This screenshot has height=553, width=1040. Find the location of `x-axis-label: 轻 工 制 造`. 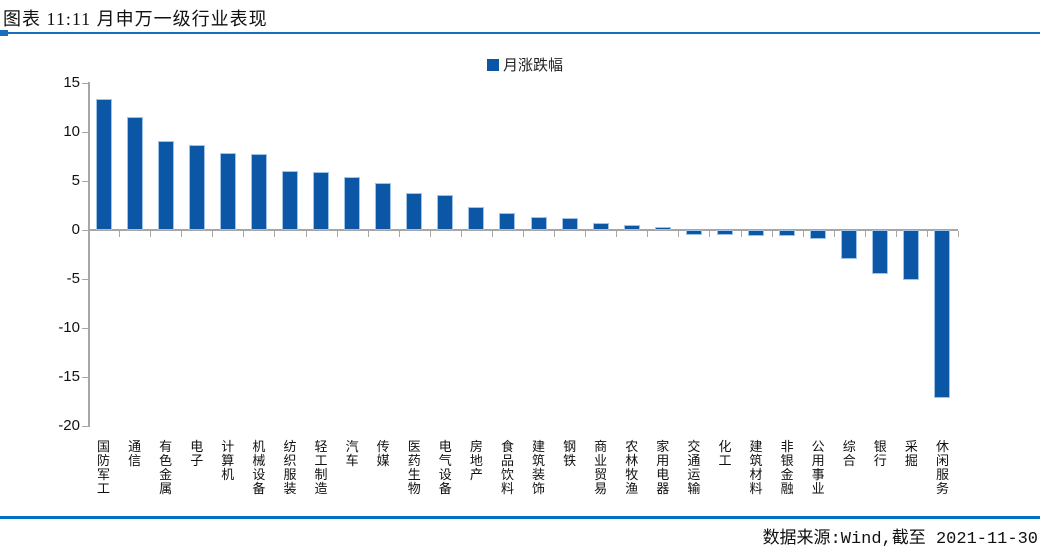

x-axis-label: 轻 工 制 造 is located at coordinates (321, 467).